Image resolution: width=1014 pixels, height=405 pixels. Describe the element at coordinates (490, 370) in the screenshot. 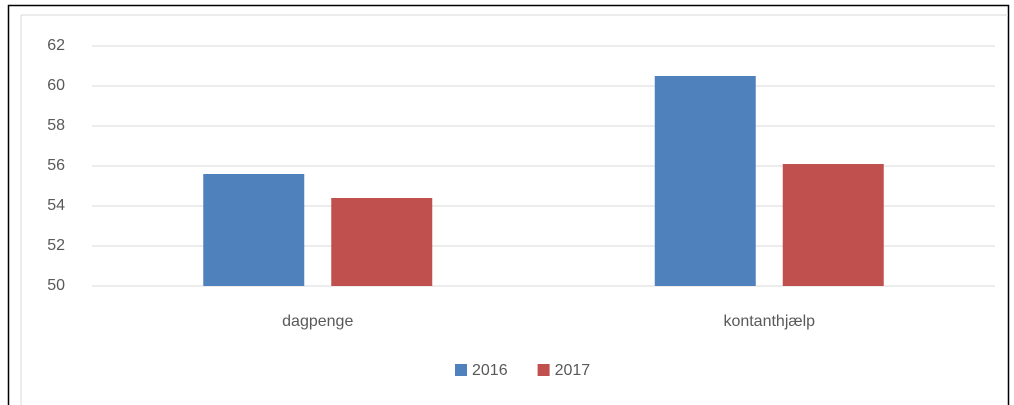

I see `legend-label: 2016` at that location.